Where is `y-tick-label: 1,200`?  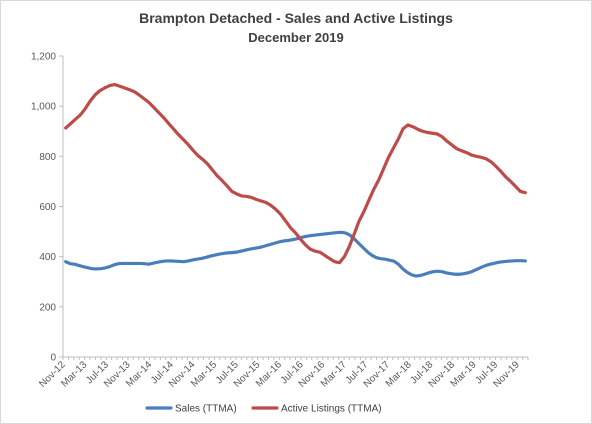
y-tick-label: 1,200 is located at coordinates (43, 57).